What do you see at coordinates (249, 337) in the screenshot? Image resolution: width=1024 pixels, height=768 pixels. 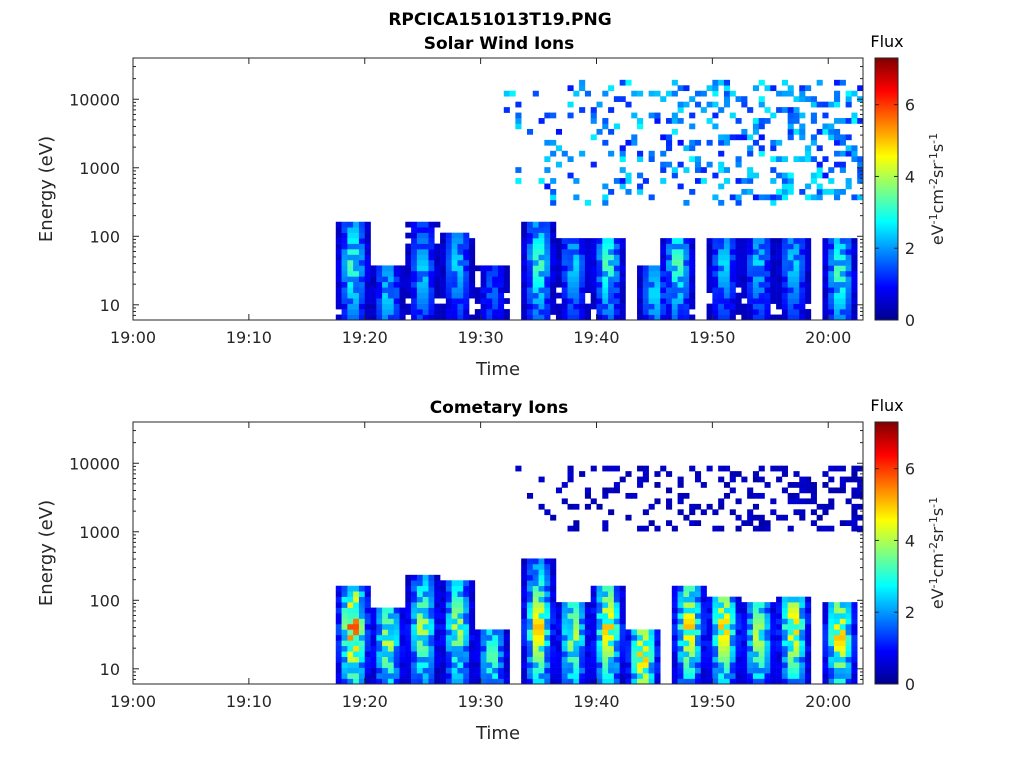 I see `x-tick-label: 19:10` at bounding box center [249, 337].